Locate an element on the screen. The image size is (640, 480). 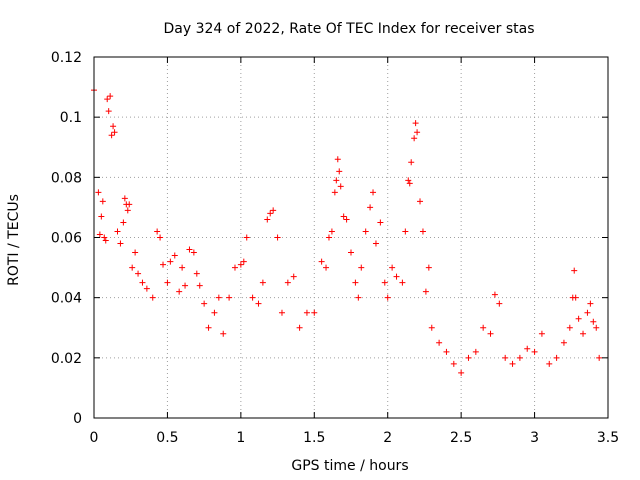
x-axis-label: GPS time / hours is located at coordinates (349, 466).